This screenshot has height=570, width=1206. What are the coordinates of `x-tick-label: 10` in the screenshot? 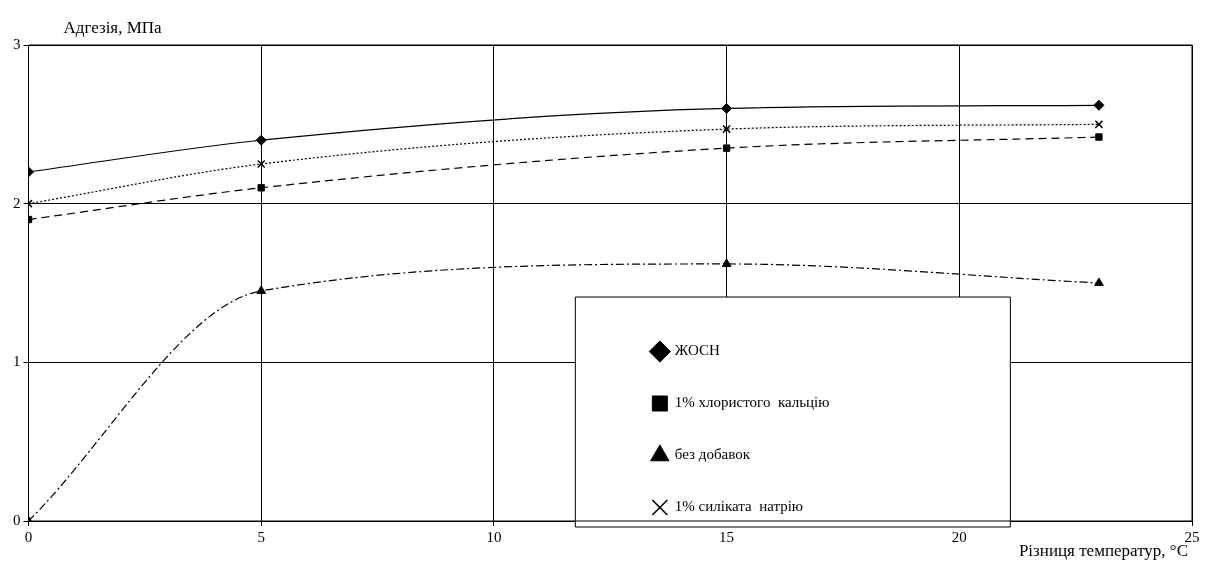 It's located at (494, 536).